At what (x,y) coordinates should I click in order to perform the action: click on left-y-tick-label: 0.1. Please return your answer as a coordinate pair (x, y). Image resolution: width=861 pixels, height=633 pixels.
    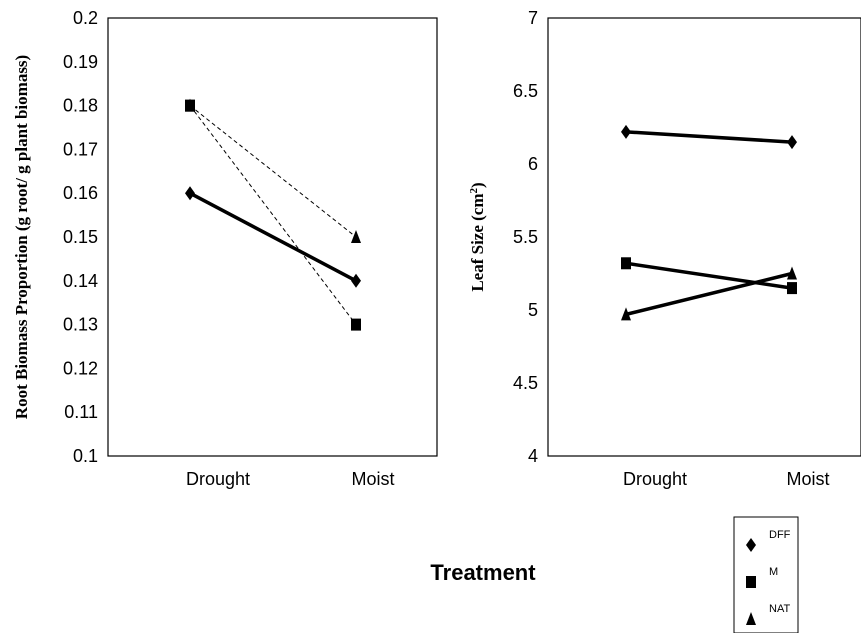
    Looking at the image, I should click on (85, 456).